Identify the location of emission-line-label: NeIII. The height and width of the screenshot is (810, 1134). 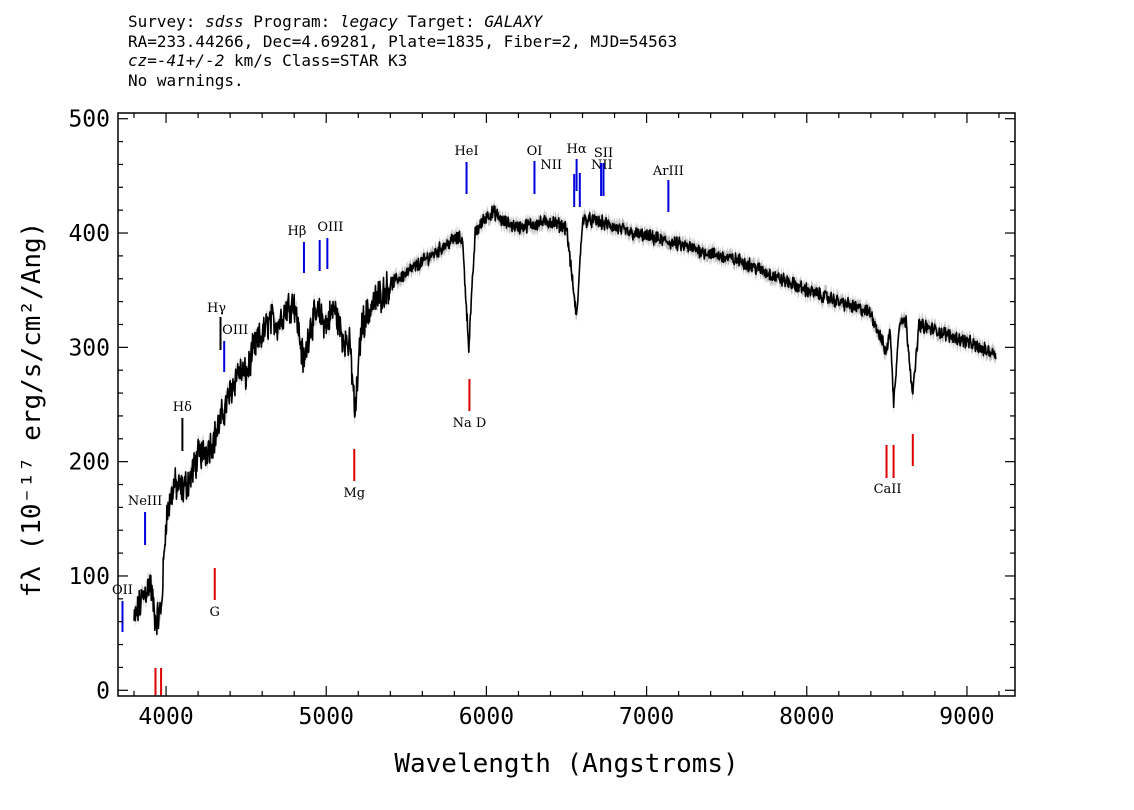
(145, 501).